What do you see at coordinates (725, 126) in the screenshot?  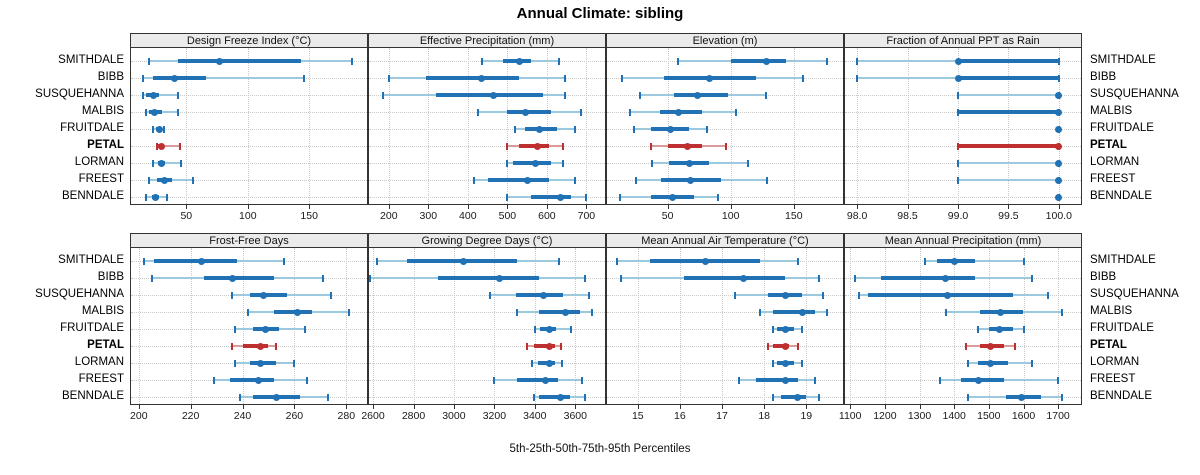 I see `panel-elevation-m` at bounding box center [725, 126].